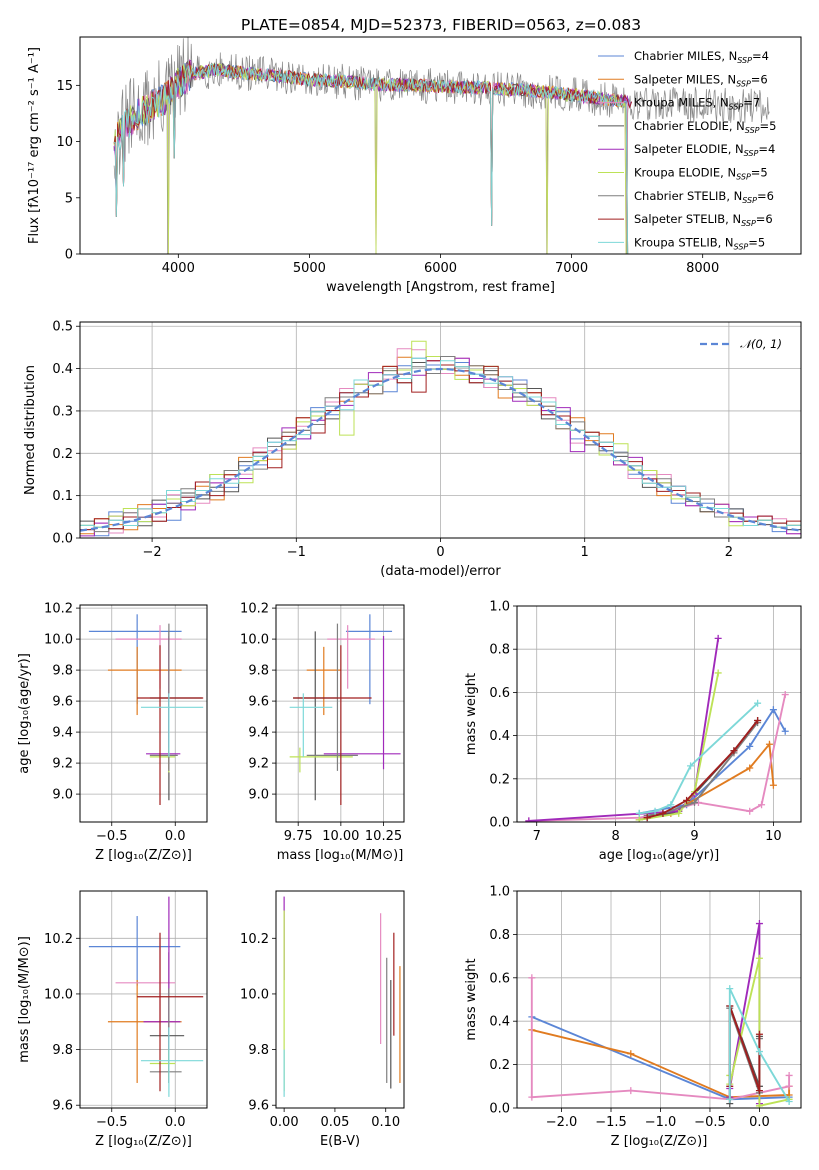 This screenshot has width=819, height=1170. I want to click on x-axis-label: mass [log₁₀(M/M⊙)], so click(340, 855).